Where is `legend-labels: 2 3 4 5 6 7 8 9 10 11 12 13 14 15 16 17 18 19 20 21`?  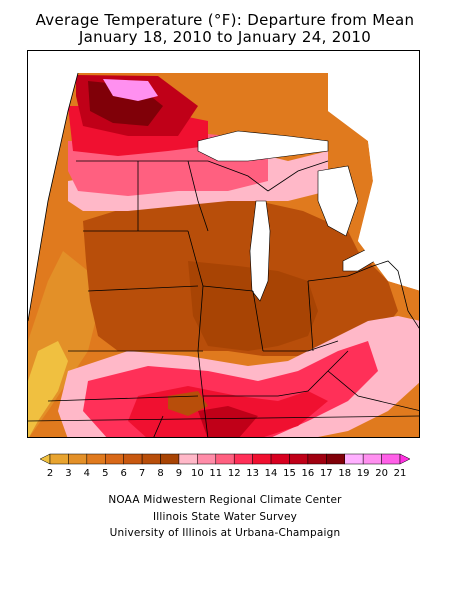 legend-labels: 2 3 4 5 6 7 8 9 10 11 12 13 14 15 16 17 18 19 20 21 is located at coordinates (227, 473).